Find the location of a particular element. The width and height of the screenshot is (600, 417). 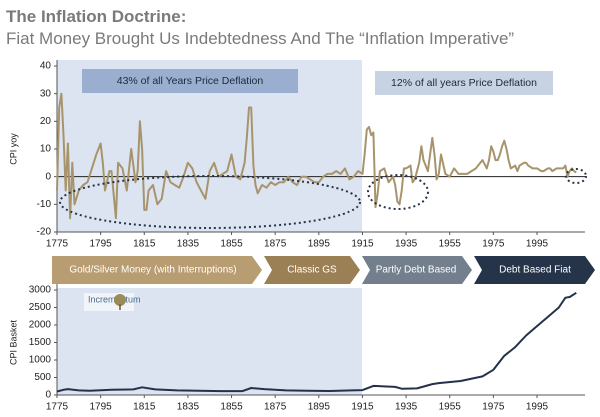

y-tick-label: 20 is located at coordinates (46, 121).